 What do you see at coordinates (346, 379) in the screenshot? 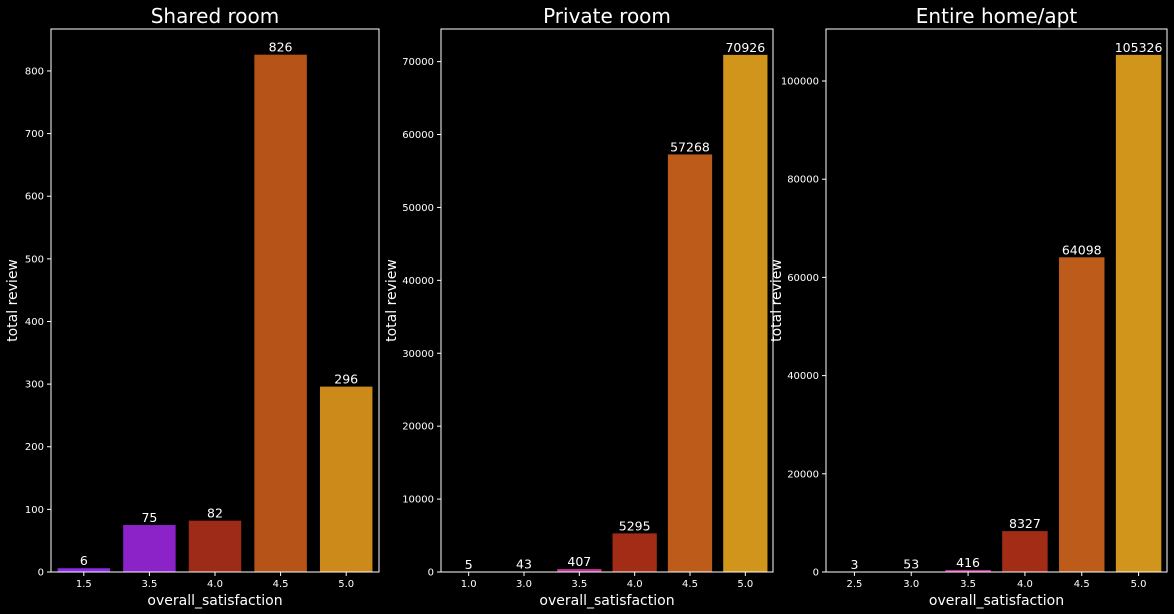
I see `bar-value-label: 296` at bounding box center [346, 379].